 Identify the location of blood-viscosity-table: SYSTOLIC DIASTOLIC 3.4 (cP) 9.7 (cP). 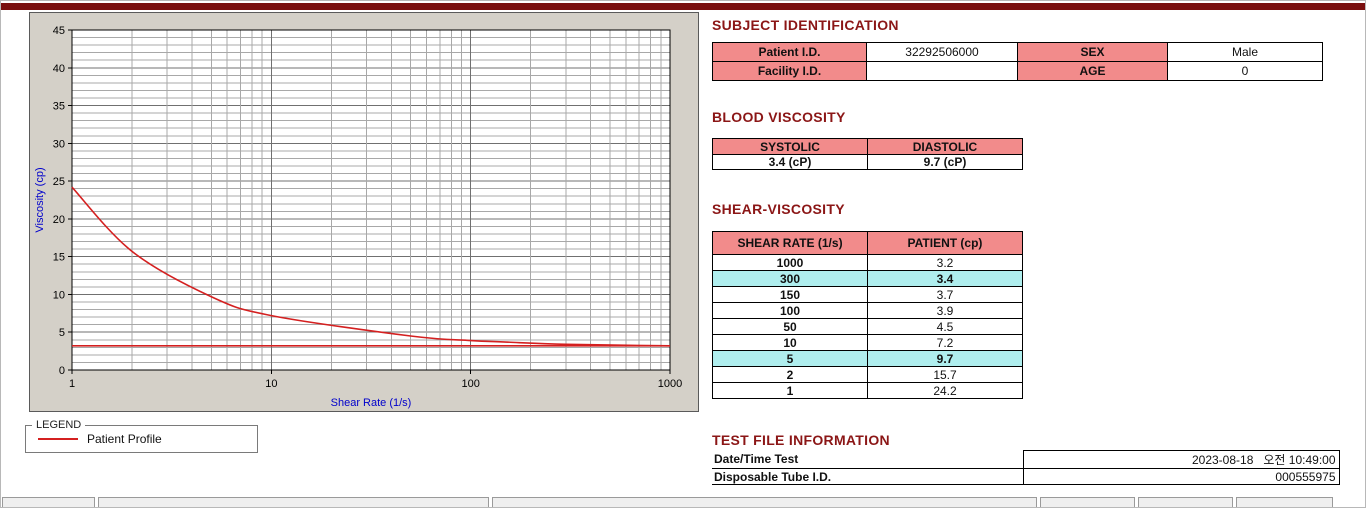
(867, 154).